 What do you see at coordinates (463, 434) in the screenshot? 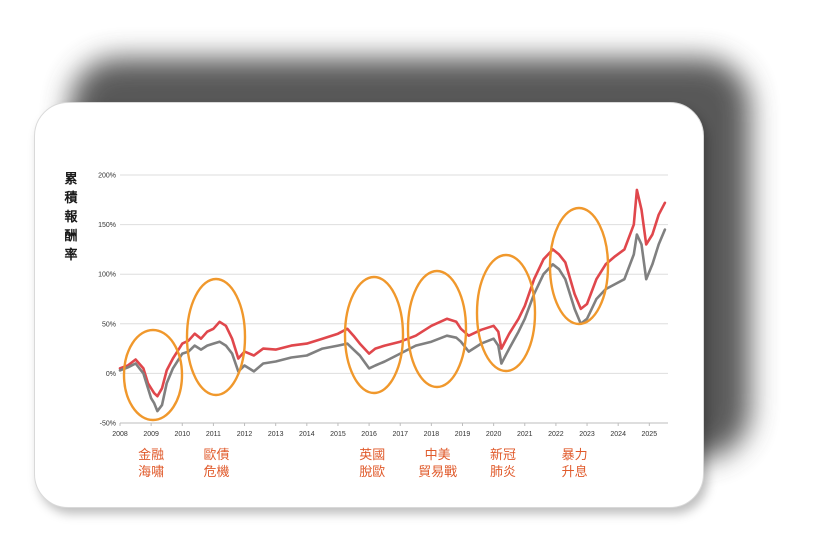
I see `x-tick-label: 2019` at bounding box center [463, 434].